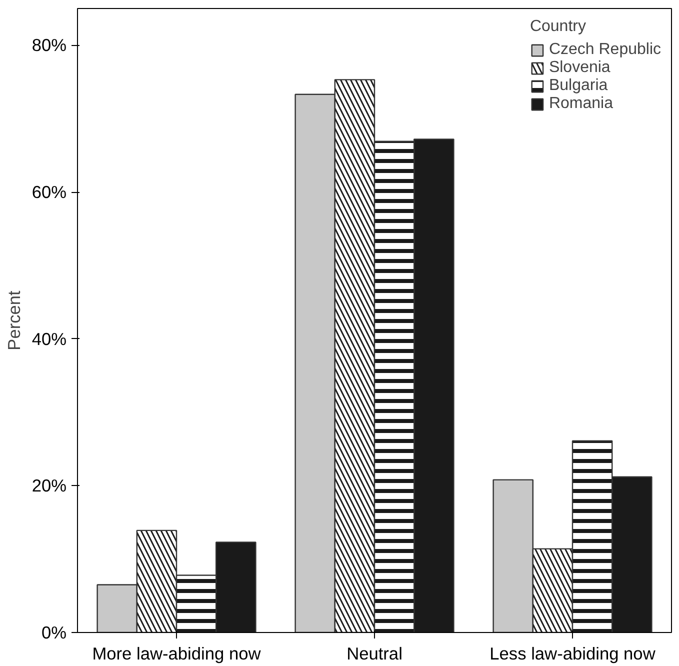 This screenshot has height=666, width=679. What do you see at coordinates (53, 632) in the screenshot?
I see `y-tick-label: 0%` at bounding box center [53, 632].